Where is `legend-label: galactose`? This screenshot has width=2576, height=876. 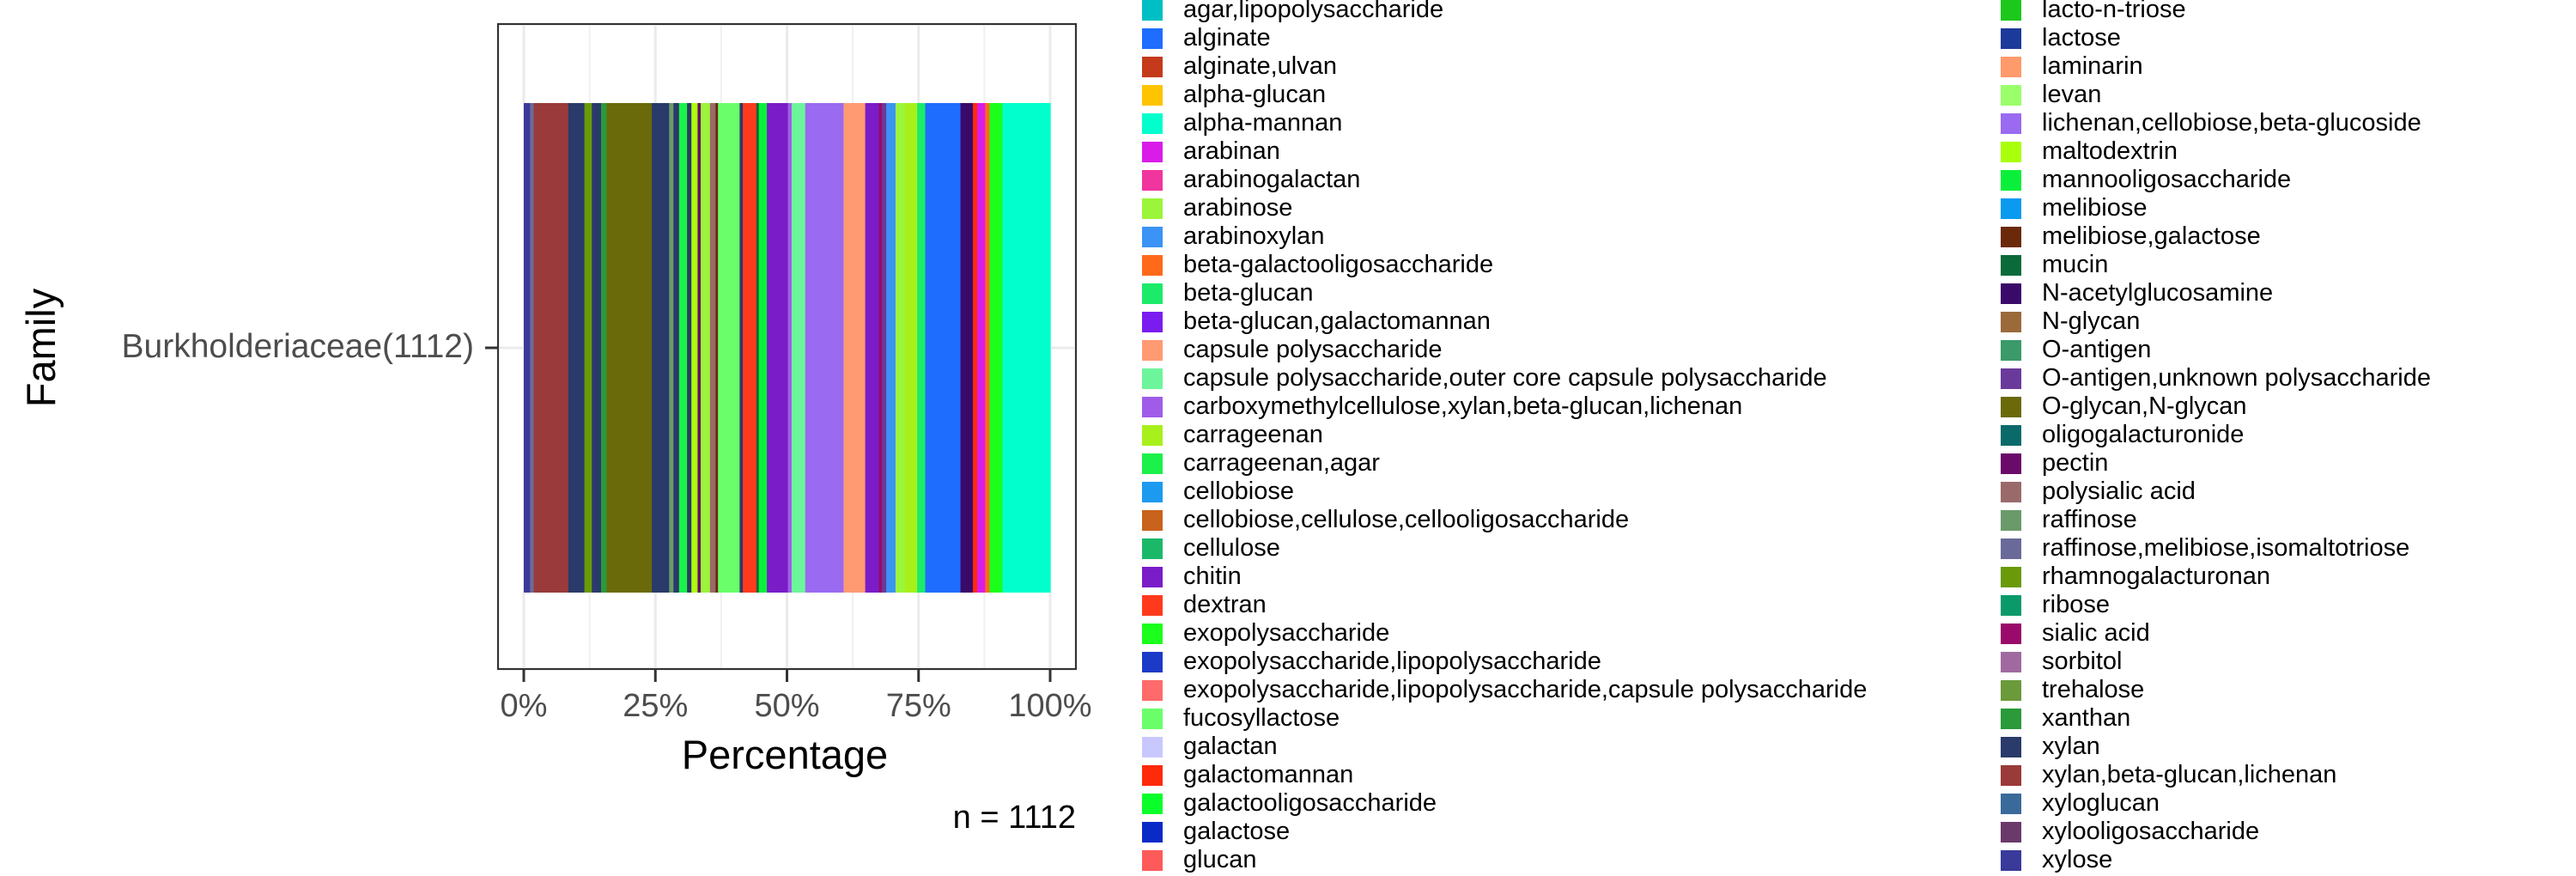 legend-label: galactose is located at coordinates (1237, 831).